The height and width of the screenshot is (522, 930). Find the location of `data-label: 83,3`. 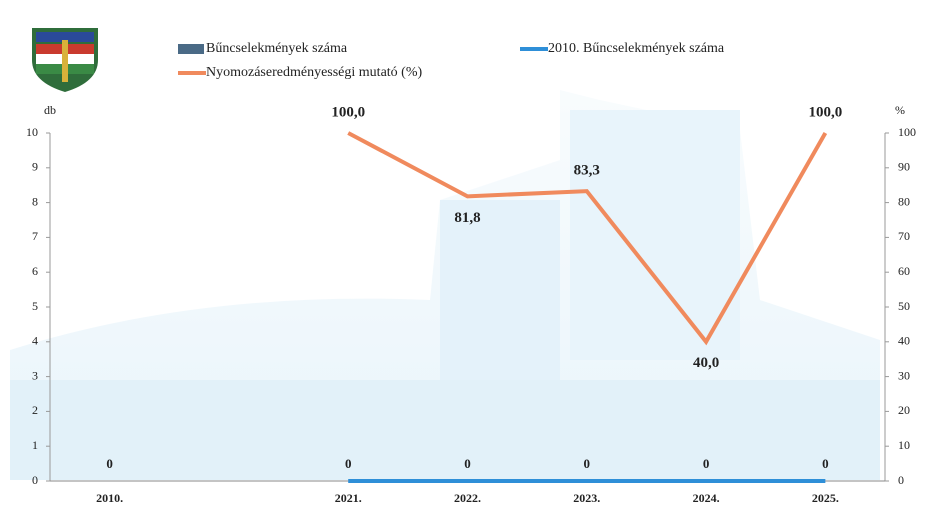

data-label: 83,3 is located at coordinates (587, 171).